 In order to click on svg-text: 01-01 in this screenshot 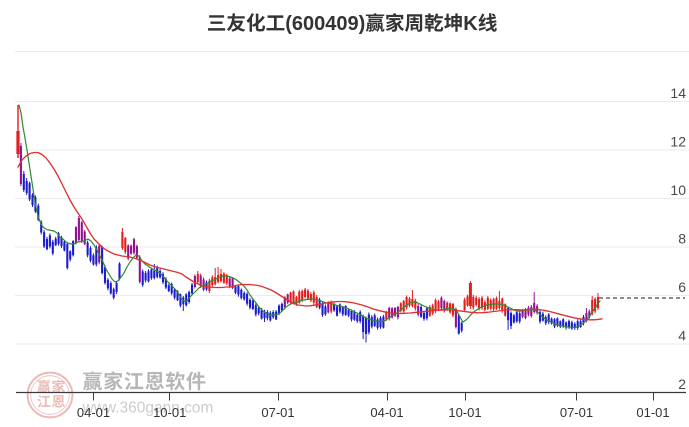, I will do `click(652, 412)`.